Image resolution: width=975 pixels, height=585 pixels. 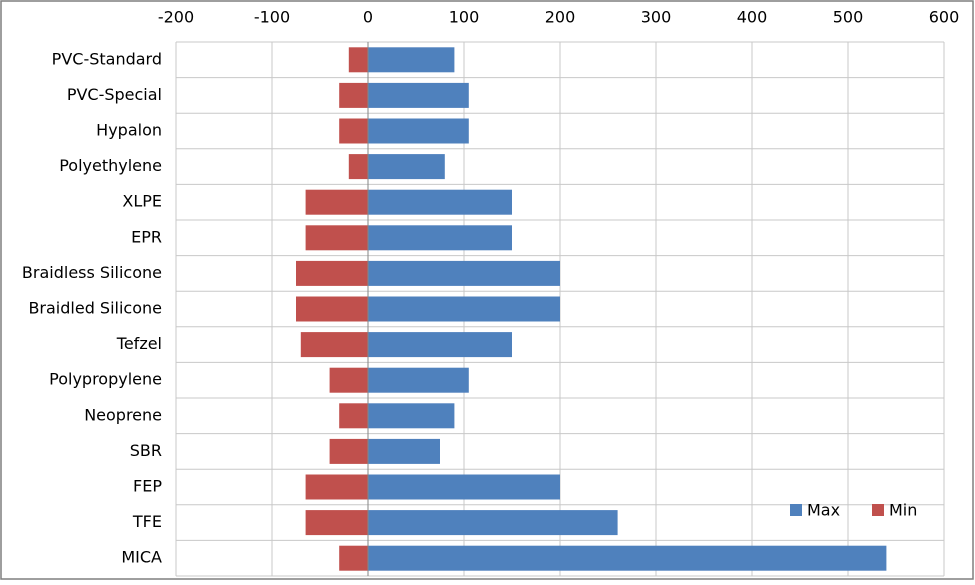 What do you see at coordinates (95, 308) in the screenshot?
I see `y-tick-label: Braidled Silicone` at bounding box center [95, 308].